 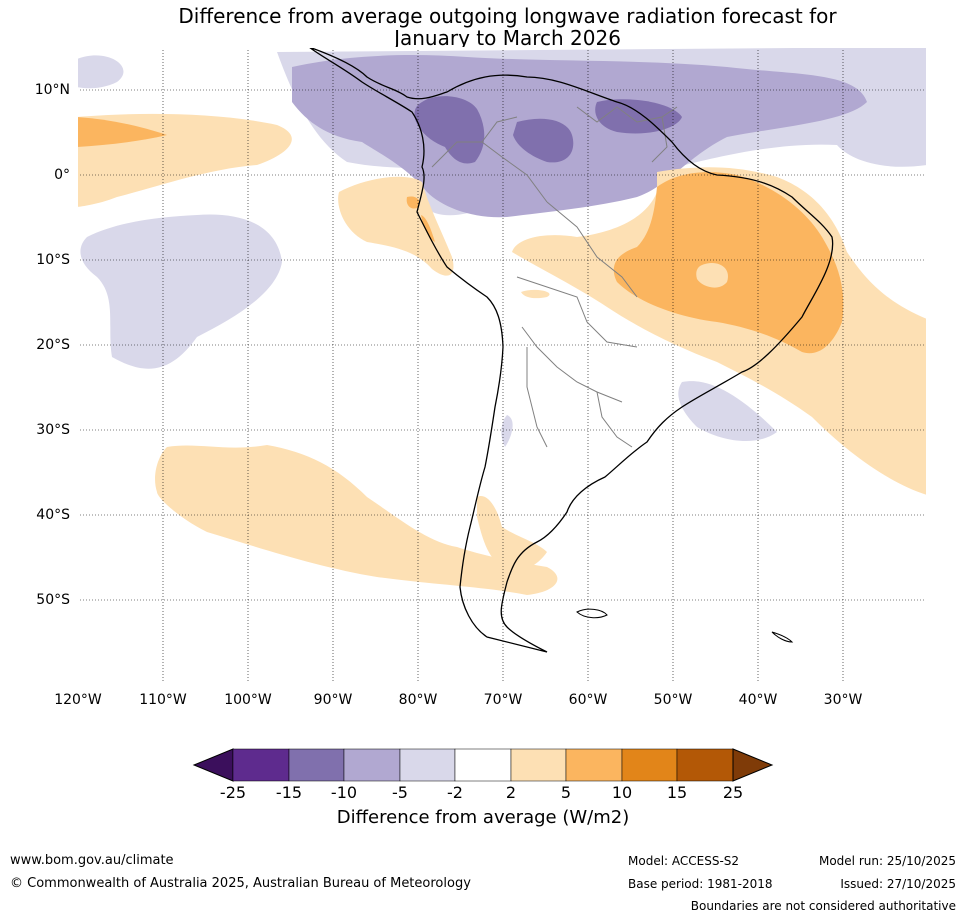 What do you see at coordinates (53, 345) in the screenshot?
I see `lat-label-20s: 20°S` at bounding box center [53, 345].